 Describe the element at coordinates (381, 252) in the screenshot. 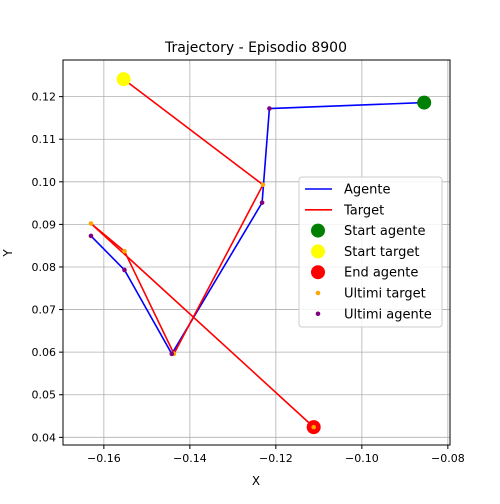

I see `legend-label-start-target: Start target` at that location.